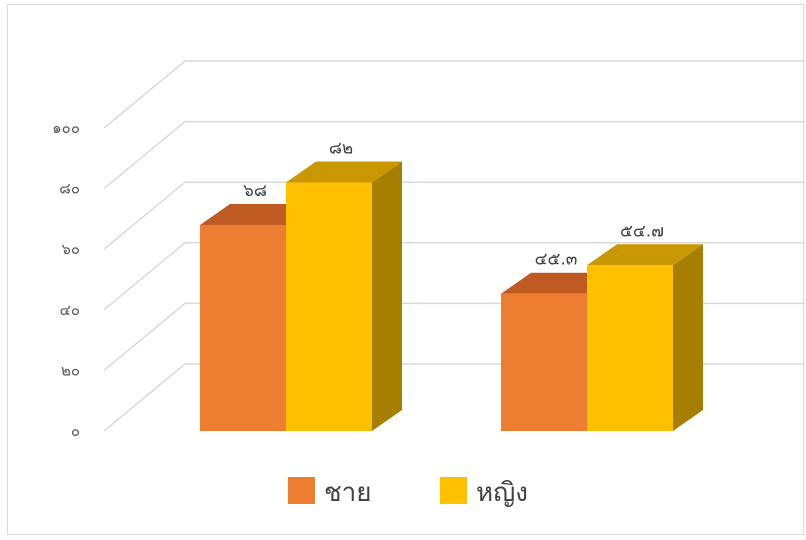 This screenshot has width=806, height=540. What do you see at coordinates (69, 189) in the screenshot?
I see `y-tick-label: ๘๐` at bounding box center [69, 189].